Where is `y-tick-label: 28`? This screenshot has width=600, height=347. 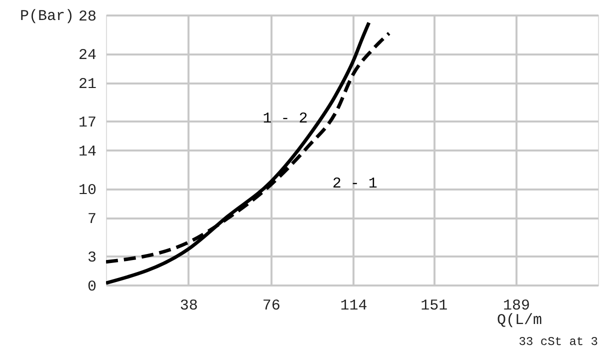
y-tick-label: 28 is located at coordinates (87, 17).